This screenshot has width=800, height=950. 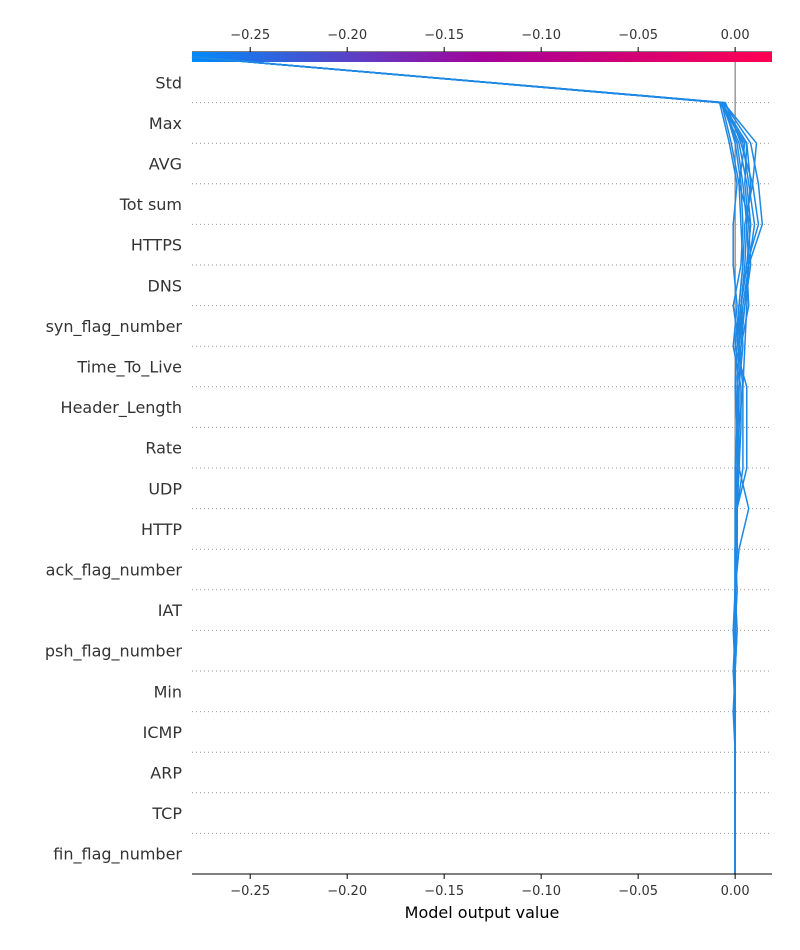 What do you see at coordinates (166, 773) in the screenshot?
I see `feature-label: ARP` at bounding box center [166, 773].